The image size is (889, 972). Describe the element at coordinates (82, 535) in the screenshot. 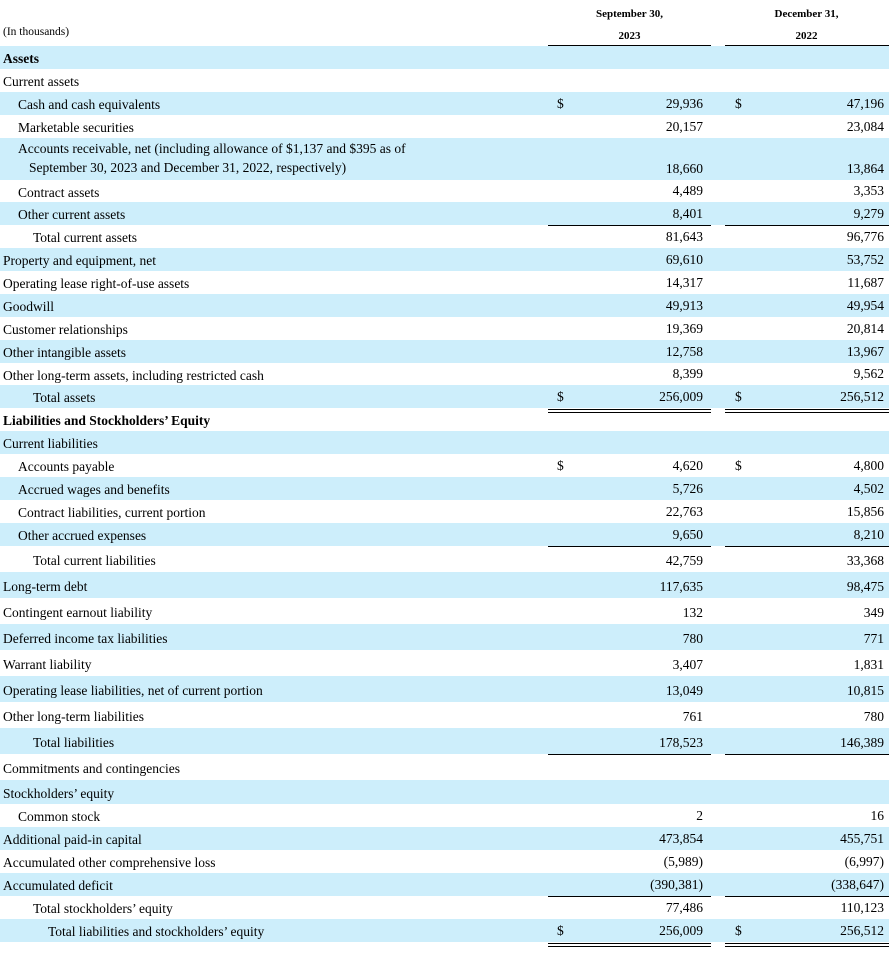

I see `row-label: Other accrued expenses` at that location.